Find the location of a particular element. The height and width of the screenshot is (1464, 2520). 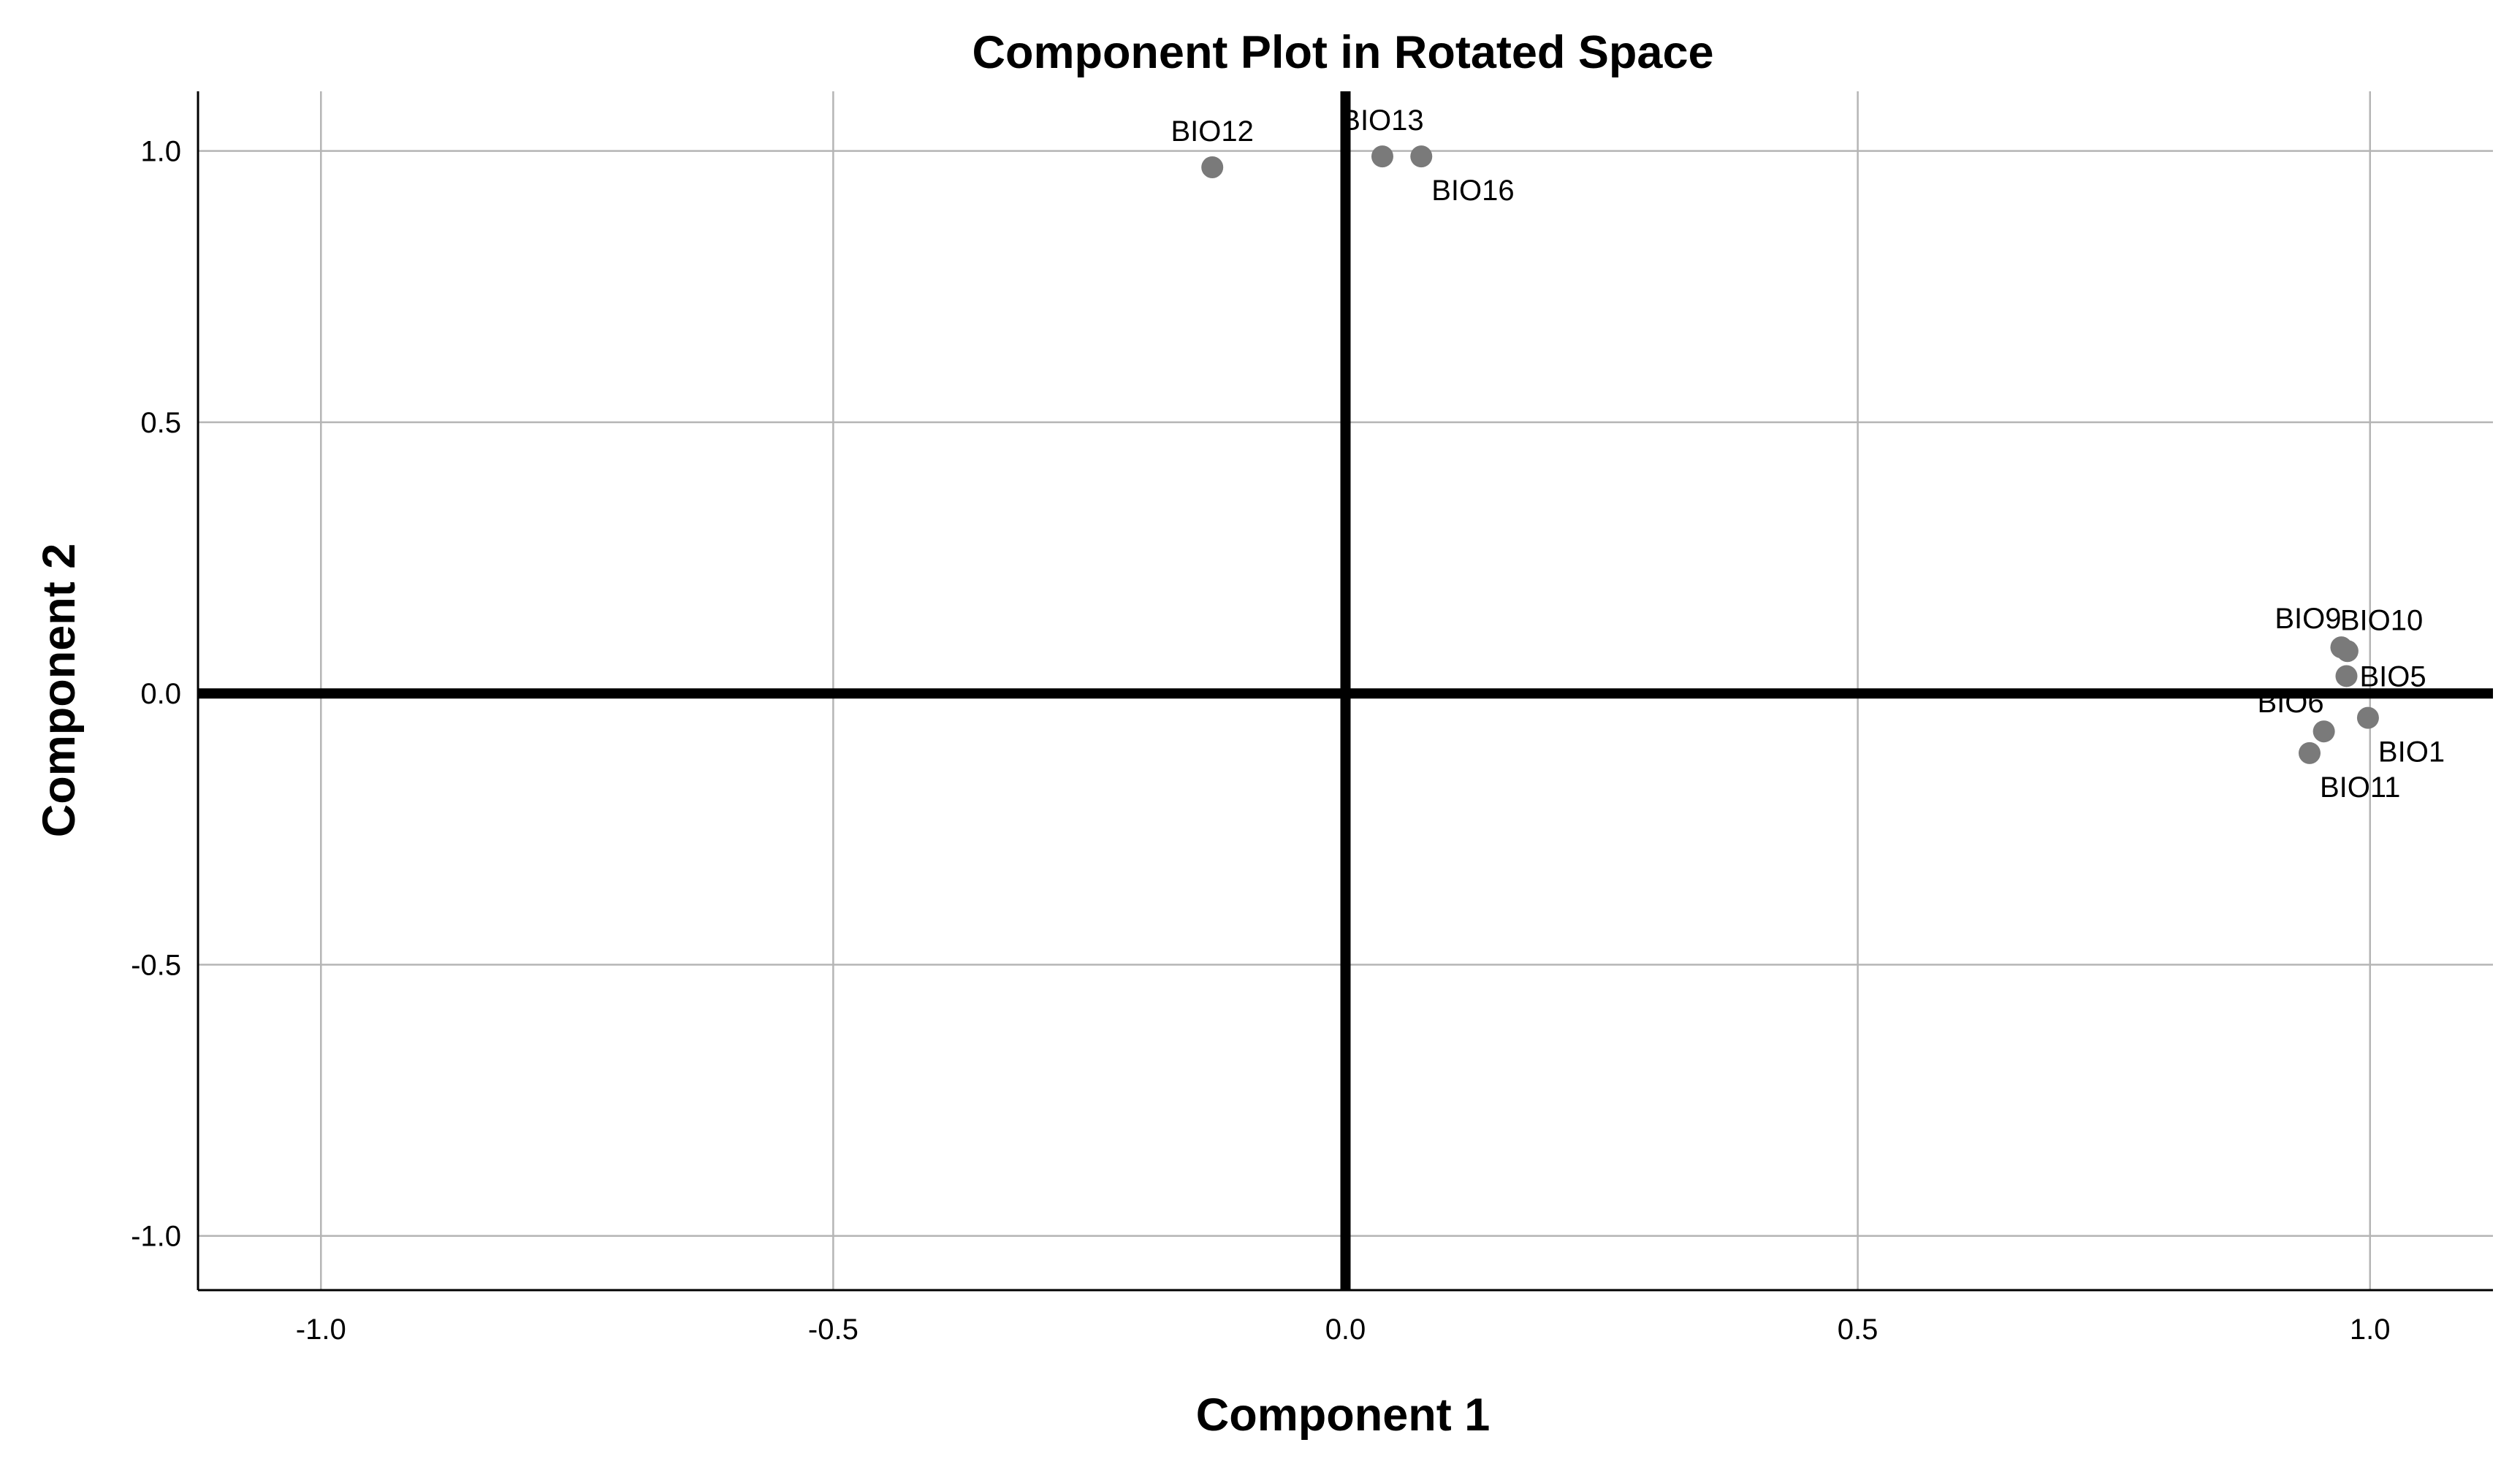

x-tick-label: 0.5 is located at coordinates (1858, 1330).